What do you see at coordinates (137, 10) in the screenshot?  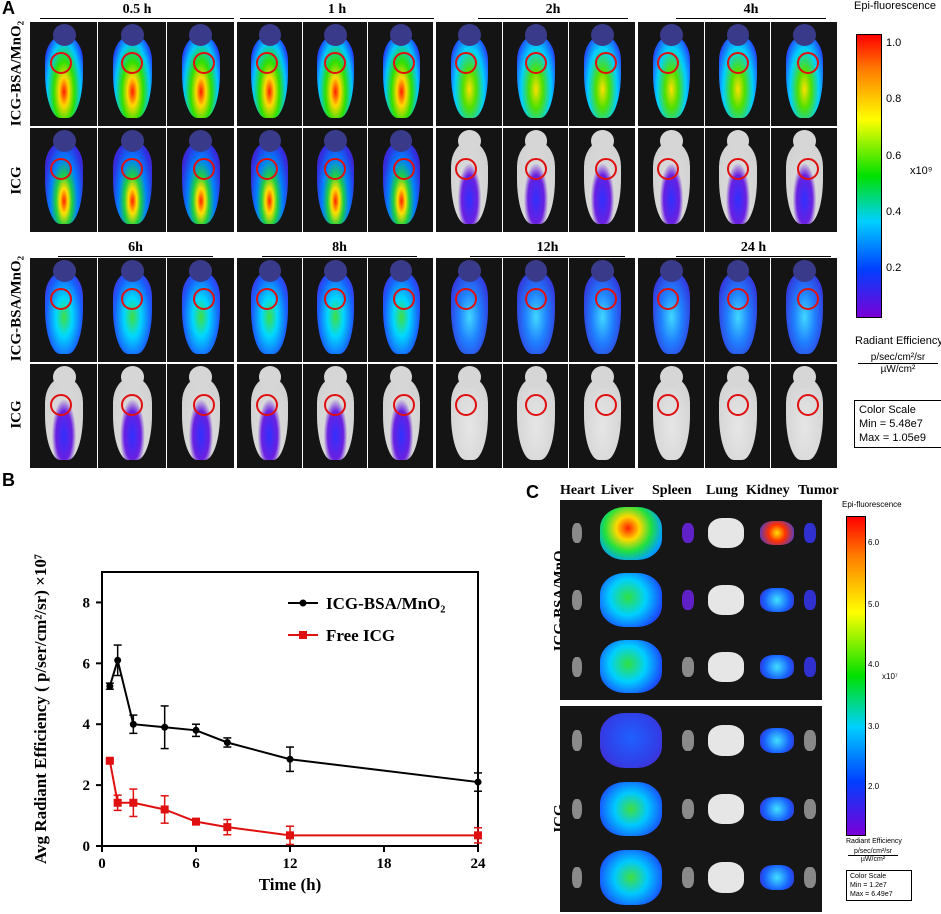 I see `time-header-0: 0.5 h` at bounding box center [137, 10].